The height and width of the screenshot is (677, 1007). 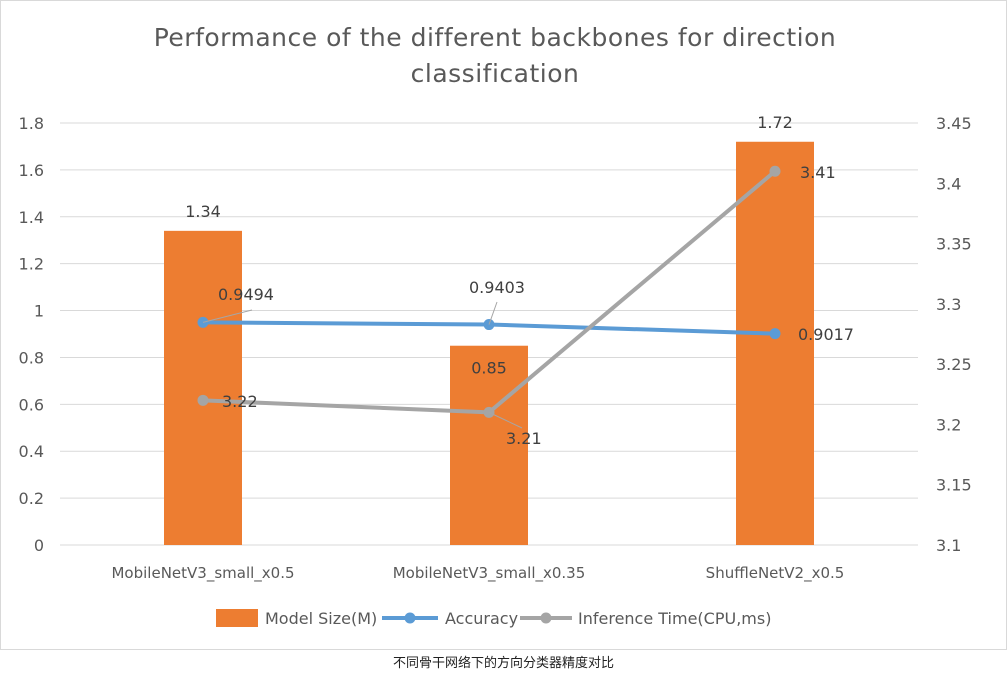 What do you see at coordinates (246, 294) in the screenshot?
I see `accuracy-data-label: 0.9494` at bounding box center [246, 294].